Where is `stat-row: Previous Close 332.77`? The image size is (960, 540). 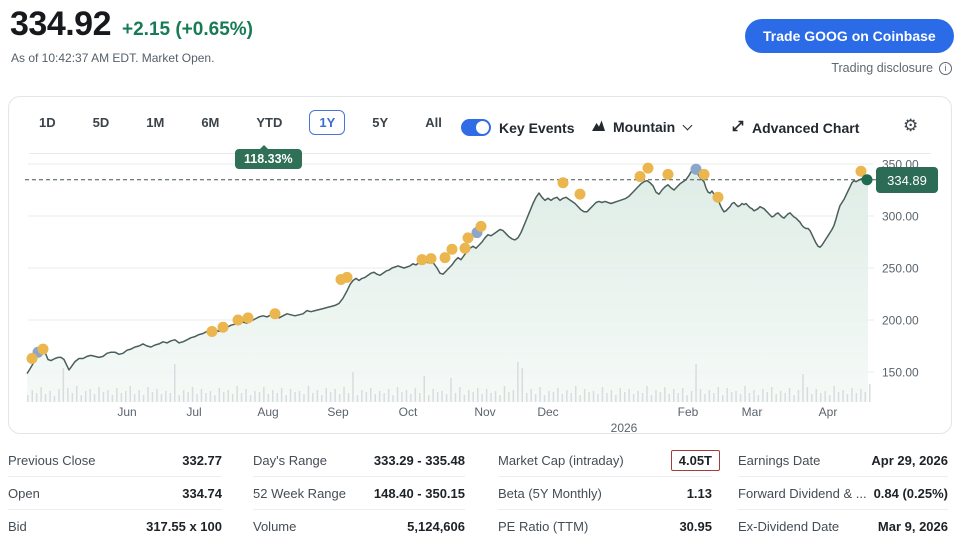
stat-row: Previous Close 332.77 is located at coordinates (115, 460).